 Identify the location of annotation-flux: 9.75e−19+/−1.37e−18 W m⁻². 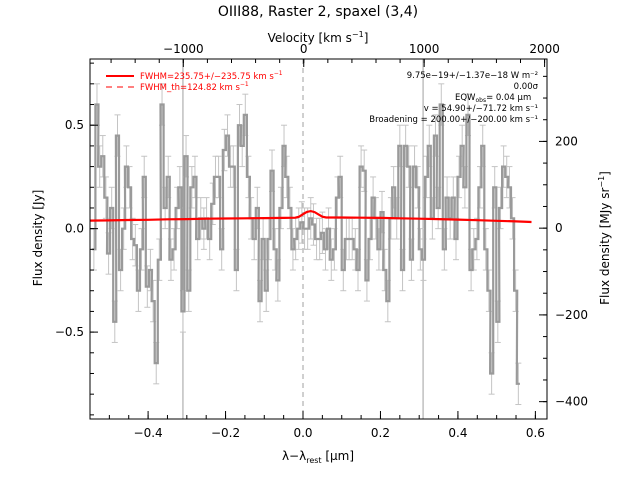
(472, 76).